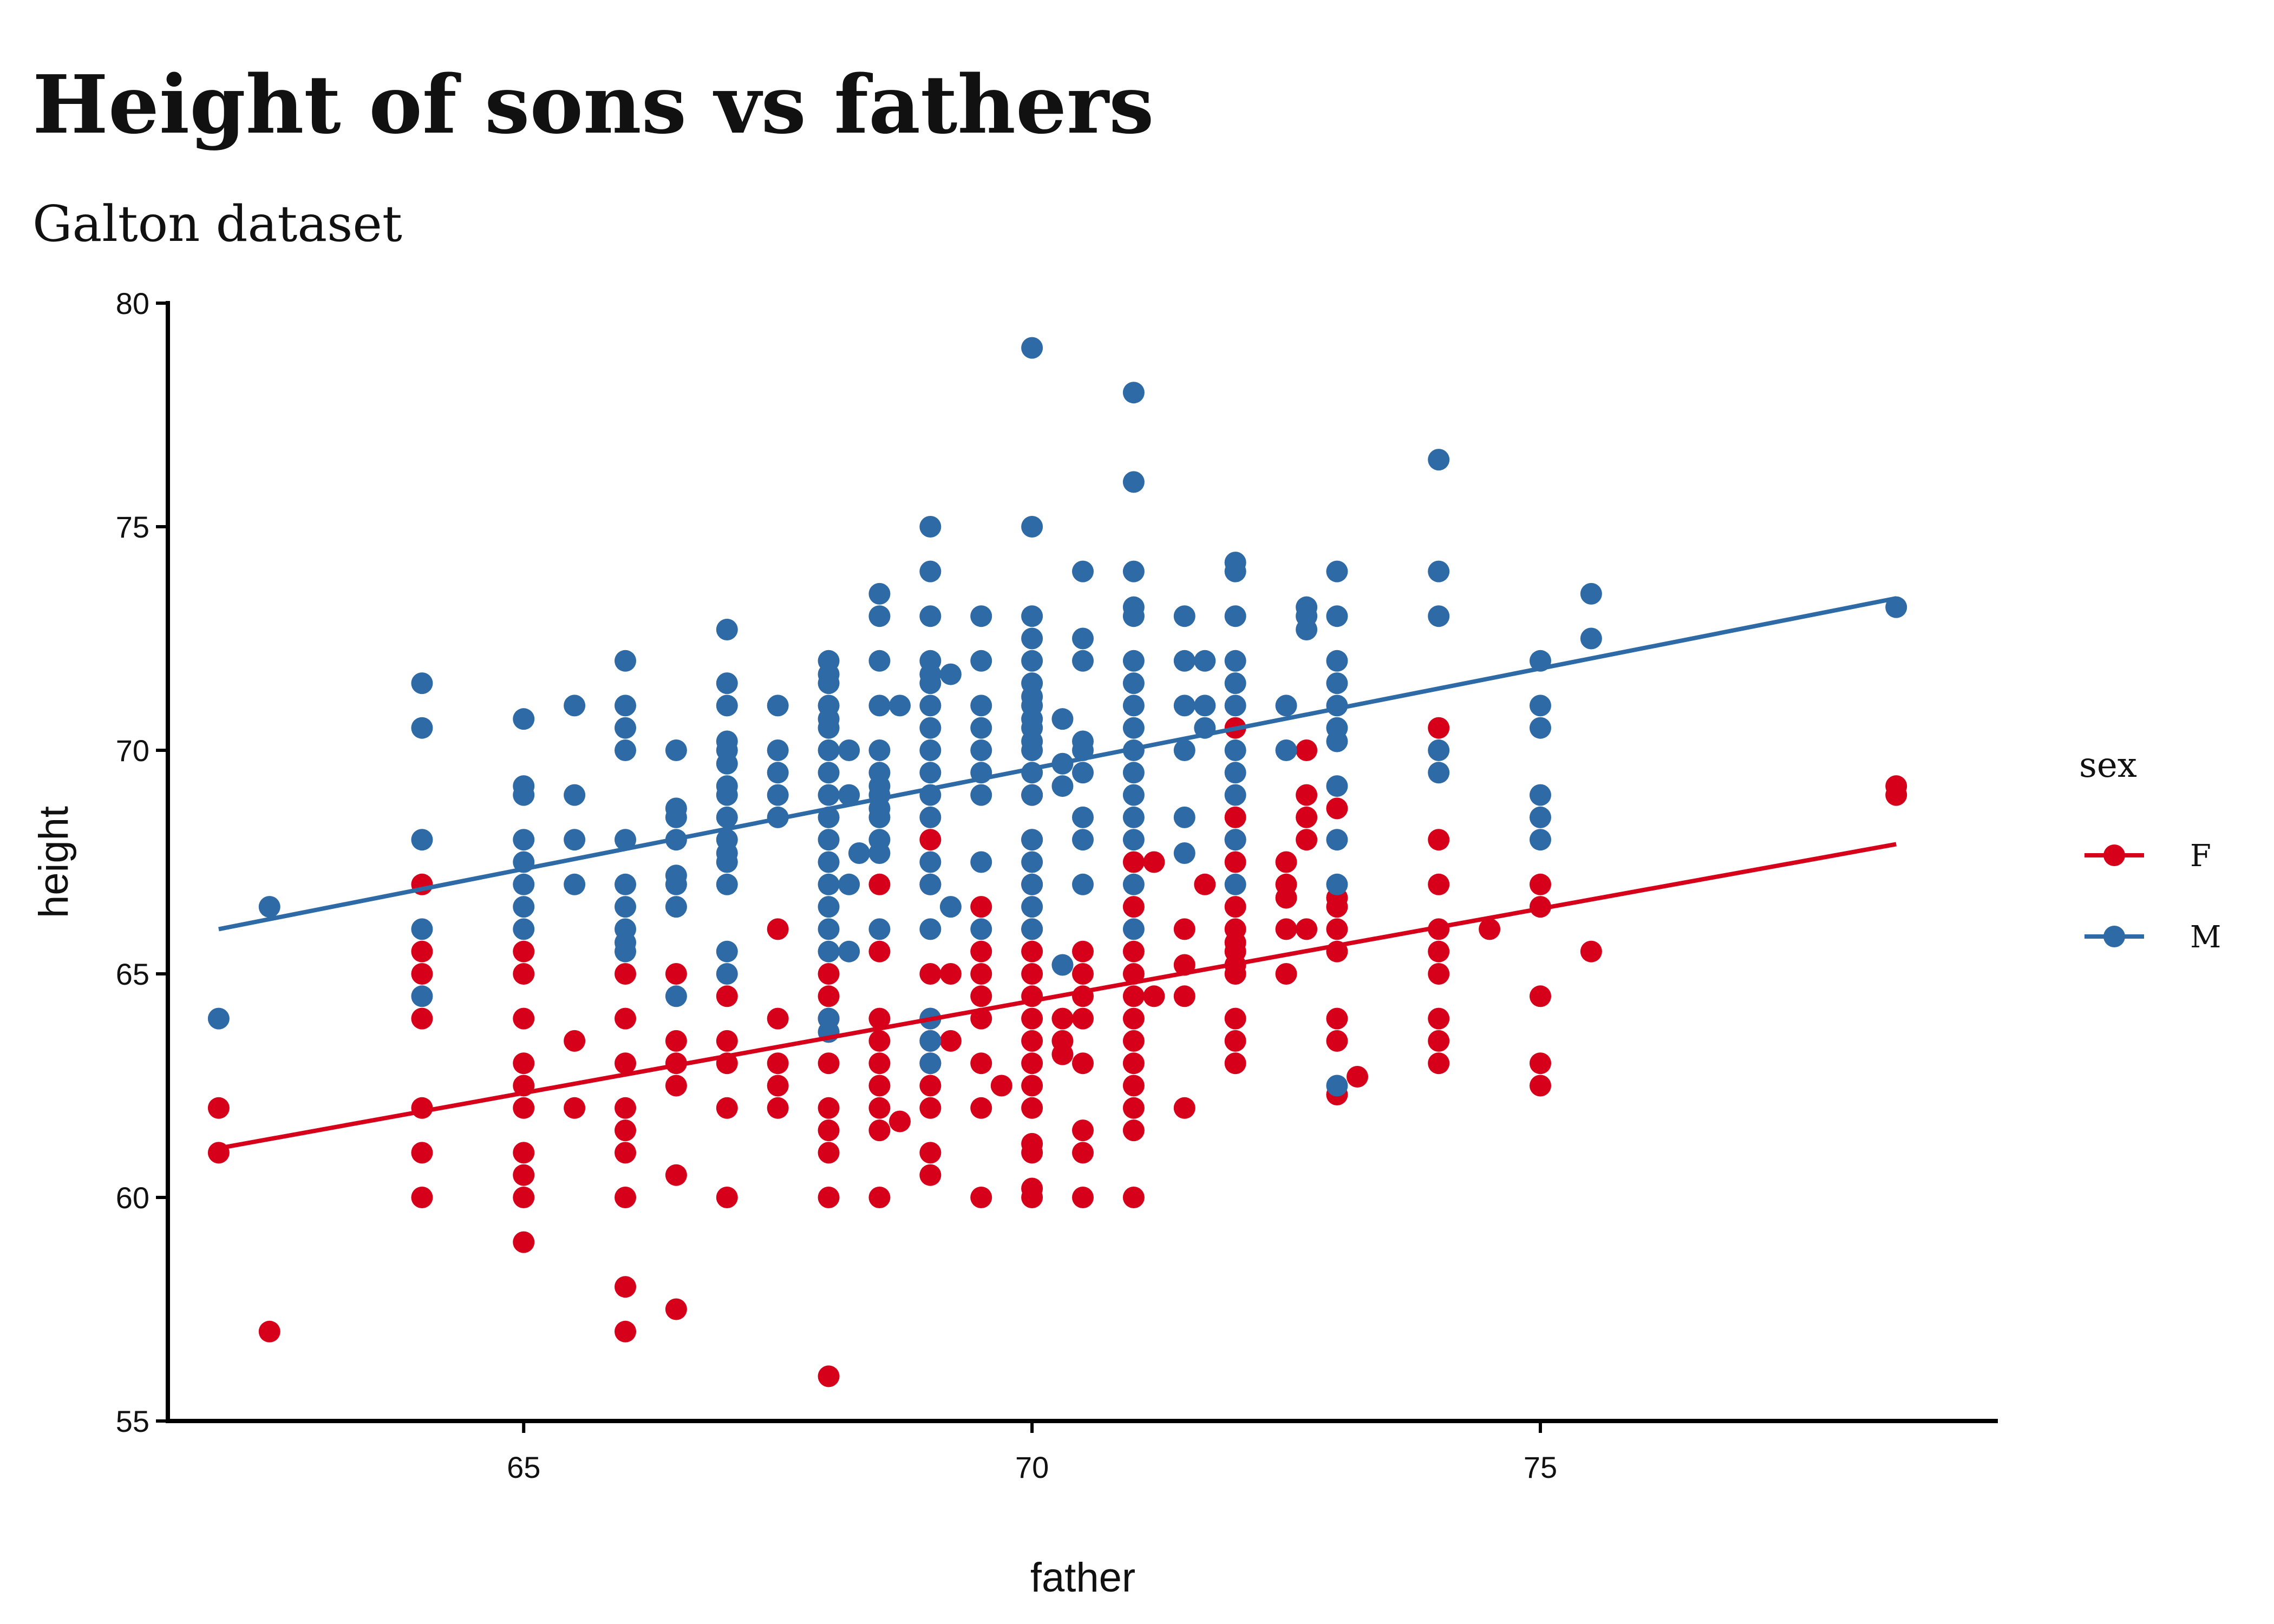  Describe the element at coordinates (132, 751) in the screenshot. I see `y-tick-label: 70` at that location.